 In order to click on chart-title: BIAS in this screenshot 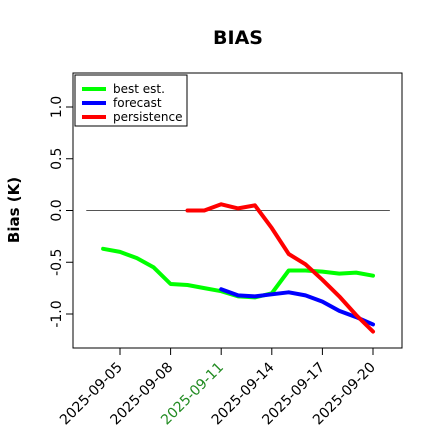, I will do `click(238, 38)`.